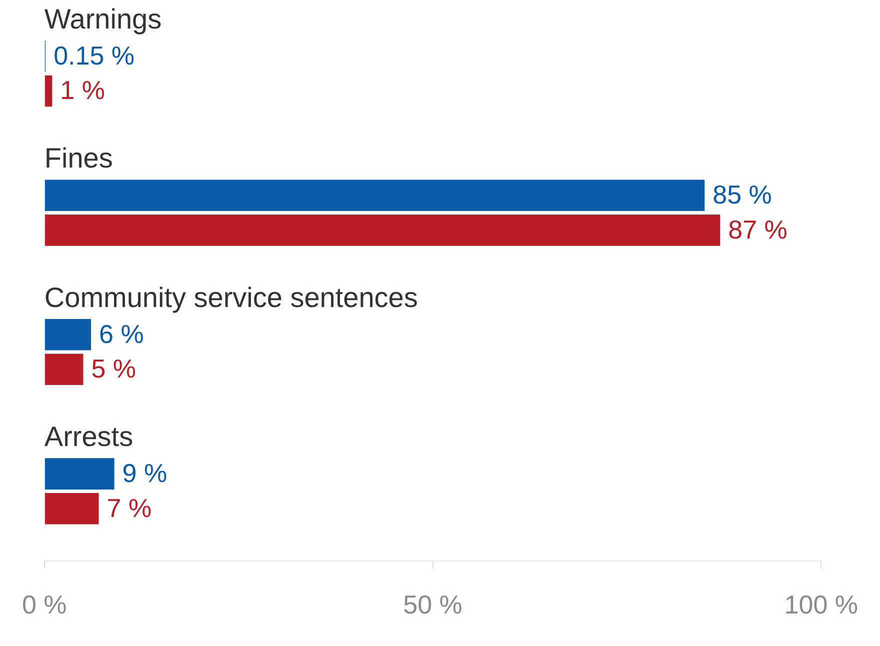 The image size is (880, 646). What do you see at coordinates (821, 605) in the screenshot?
I see `x-tick-label: 100 %` at bounding box center [821, 605].